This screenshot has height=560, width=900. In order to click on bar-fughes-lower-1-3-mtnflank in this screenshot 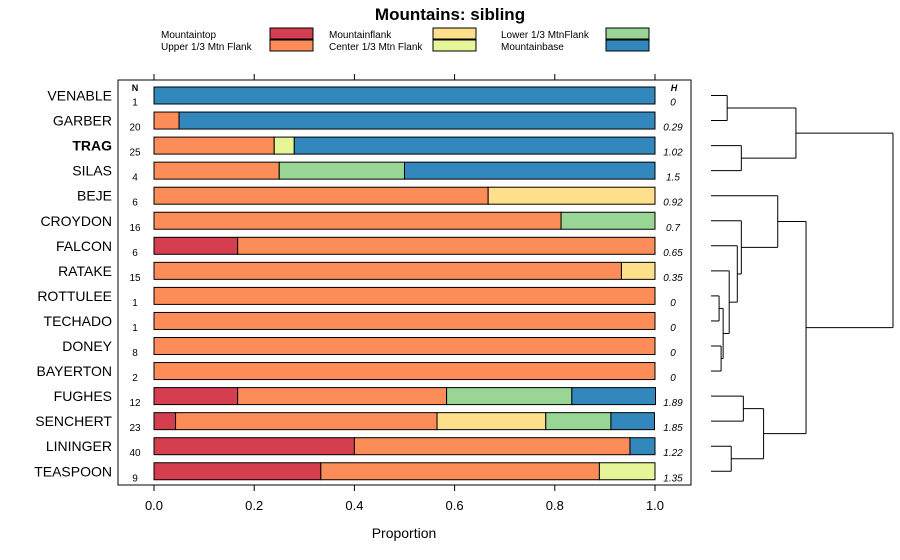, I will do `click(509, 396)`.